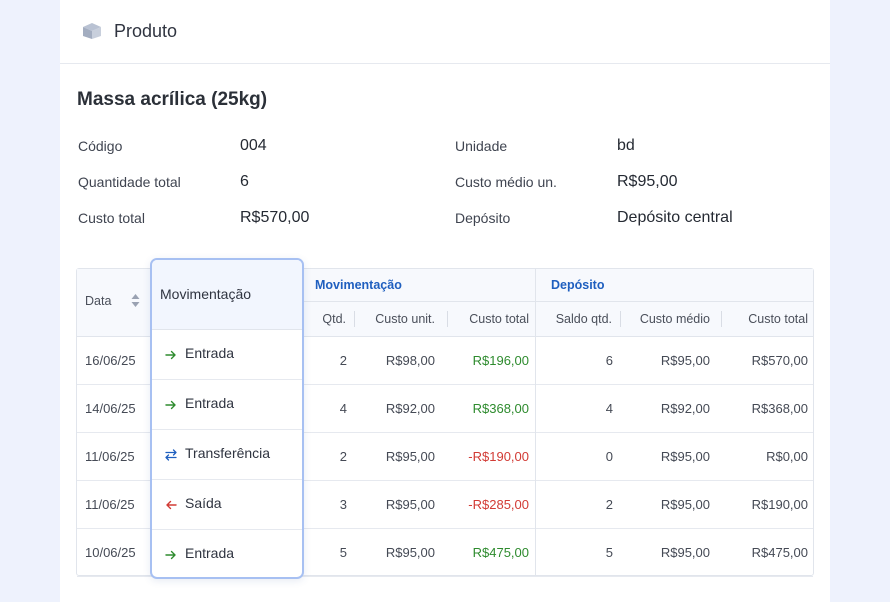 Image resolution: width=890 pixels, height=602 pixels. I want to click on movement-group-header: Movimentação, so click(358, 285).